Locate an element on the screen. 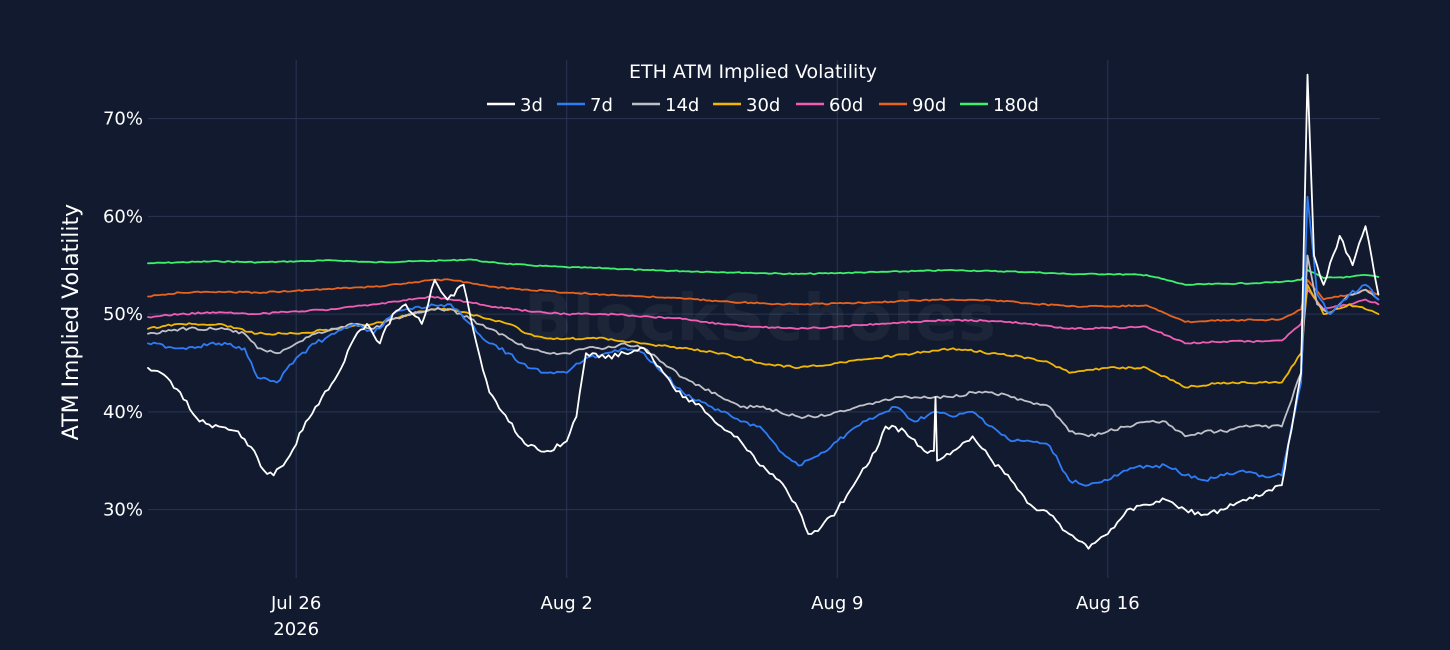 The width and height of the screenshot is (1450, 650). y-tick-label: 50% is located at coordinates (123, 314).